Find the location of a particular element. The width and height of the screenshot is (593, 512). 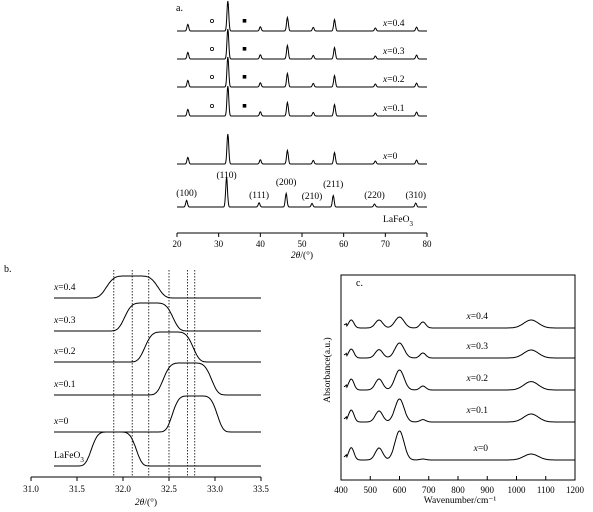

panel-c-series-label: x=0.4 is located at coordinates (477, 317).